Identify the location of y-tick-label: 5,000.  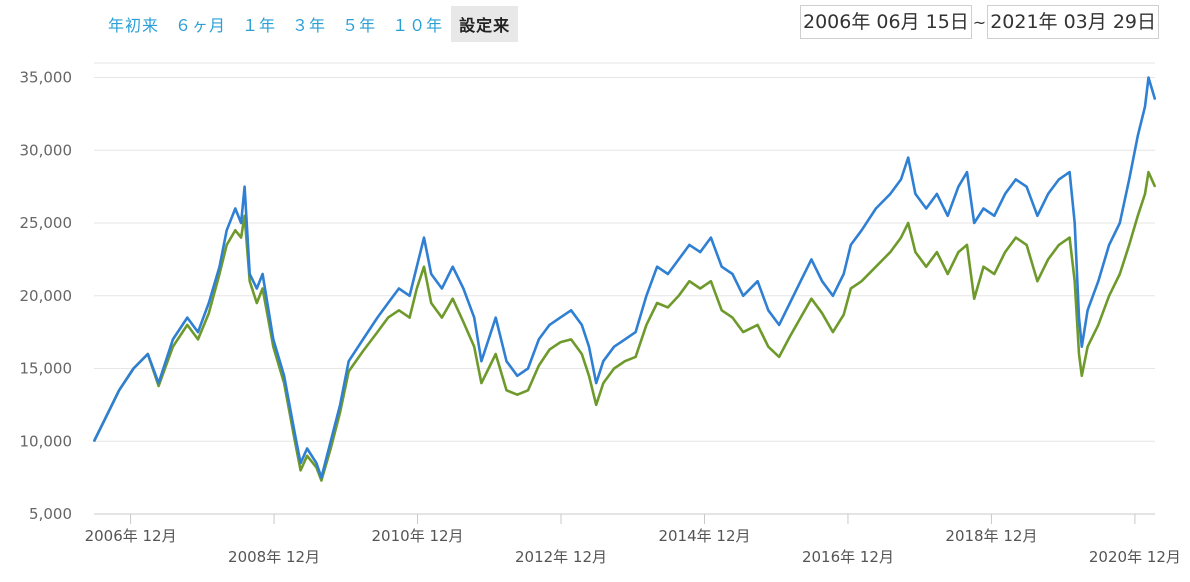
(50, 514).